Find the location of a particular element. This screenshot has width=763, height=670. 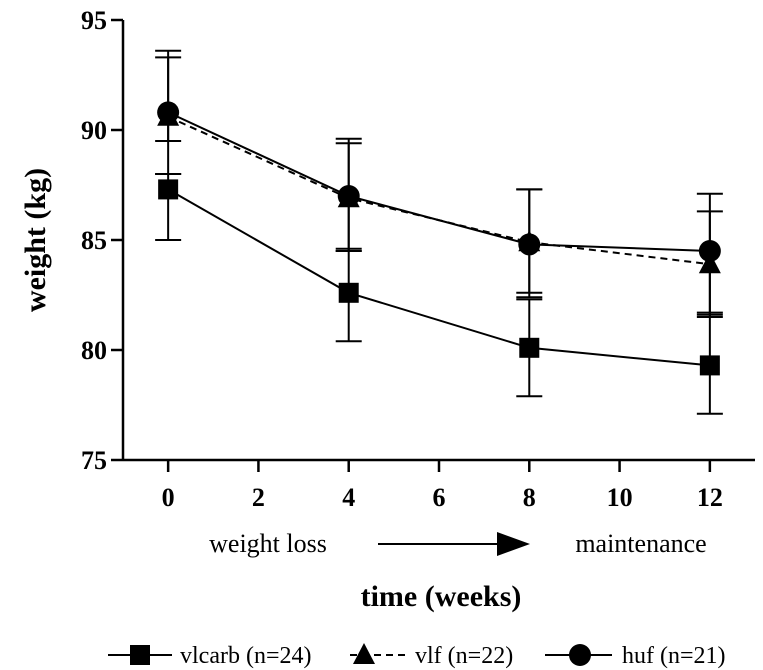

legend: vlcarb (n=24) vlf (n=22) huf (n=21) is located at coordinates (417, 656).